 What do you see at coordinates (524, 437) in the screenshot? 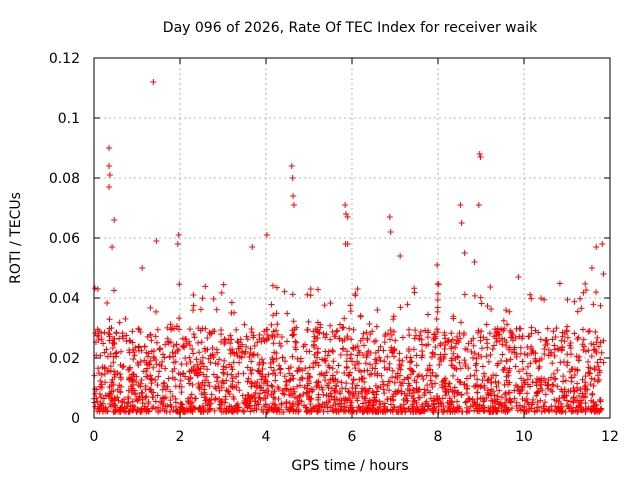
I see `x-tick-label: 10` at bounding box center [524, 437].